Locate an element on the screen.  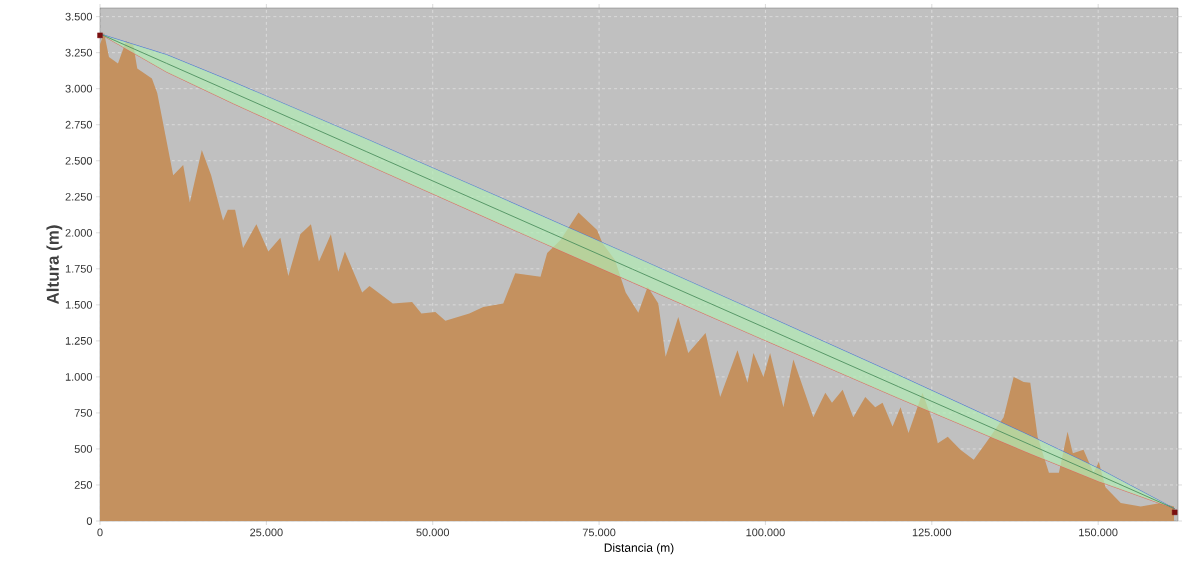
y-tick-label: 0 is located at coordinates (89, 521).